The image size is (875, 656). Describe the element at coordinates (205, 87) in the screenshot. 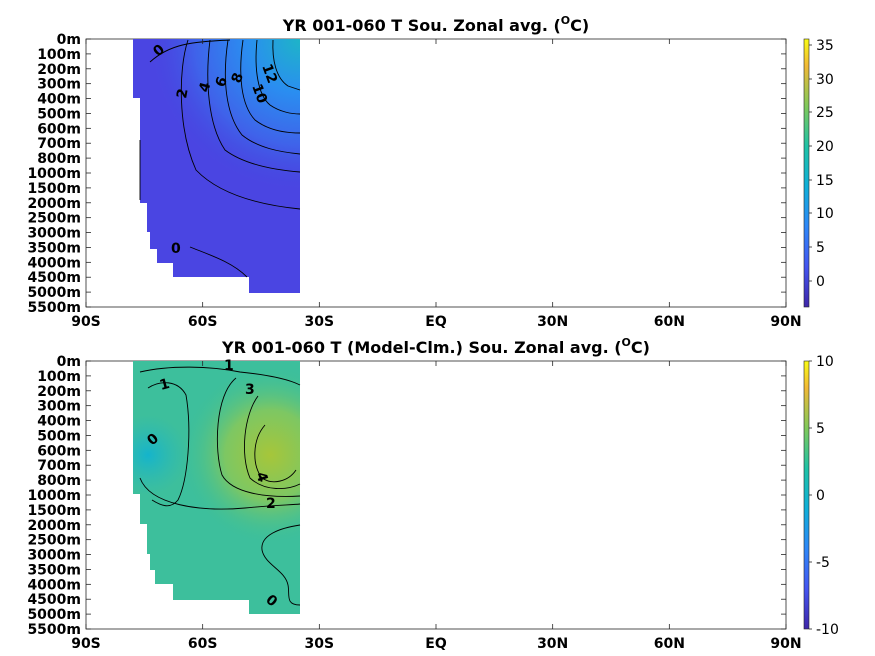

I see `contour-label: 4` at that location.